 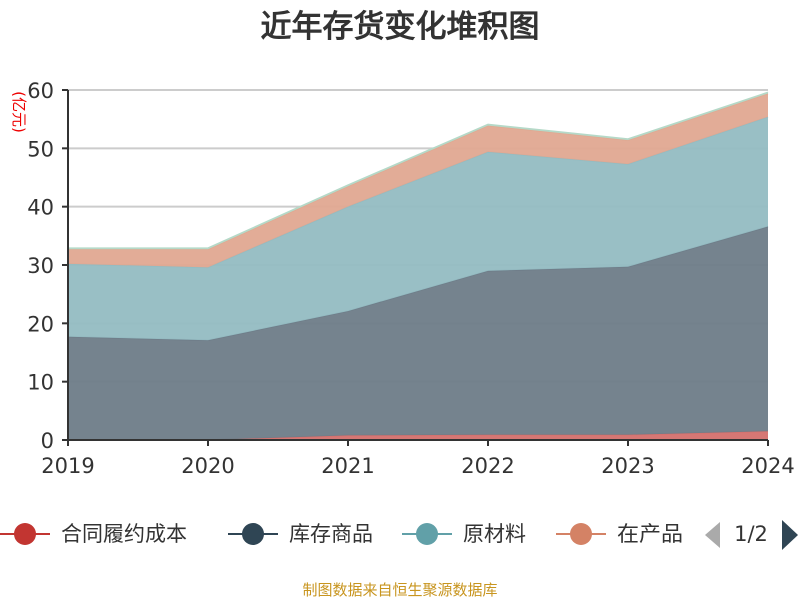 What do you see at coordinates (40, 208) in the screenshot?
I see `y-tick-label: 40` at bounding box center [40, 208].